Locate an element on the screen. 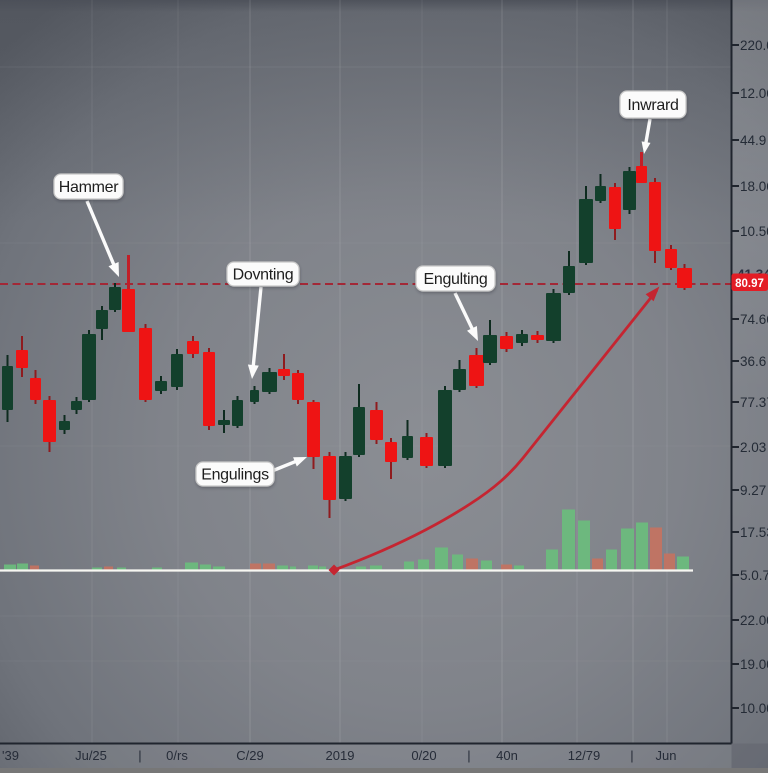 This screenshot has height=773, width=768. svg-text: 9.27 is located at coordinates (753, 490).